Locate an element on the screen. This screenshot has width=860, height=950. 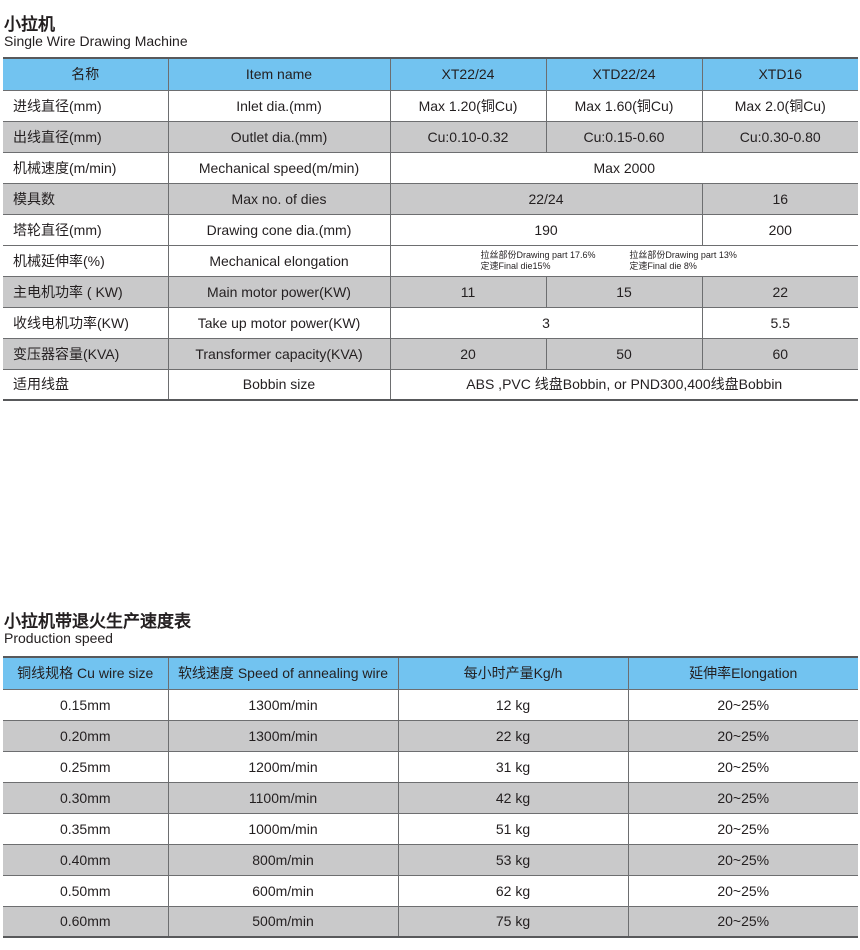
header-cell: XT22/24 is located at coordinates (468, 74).